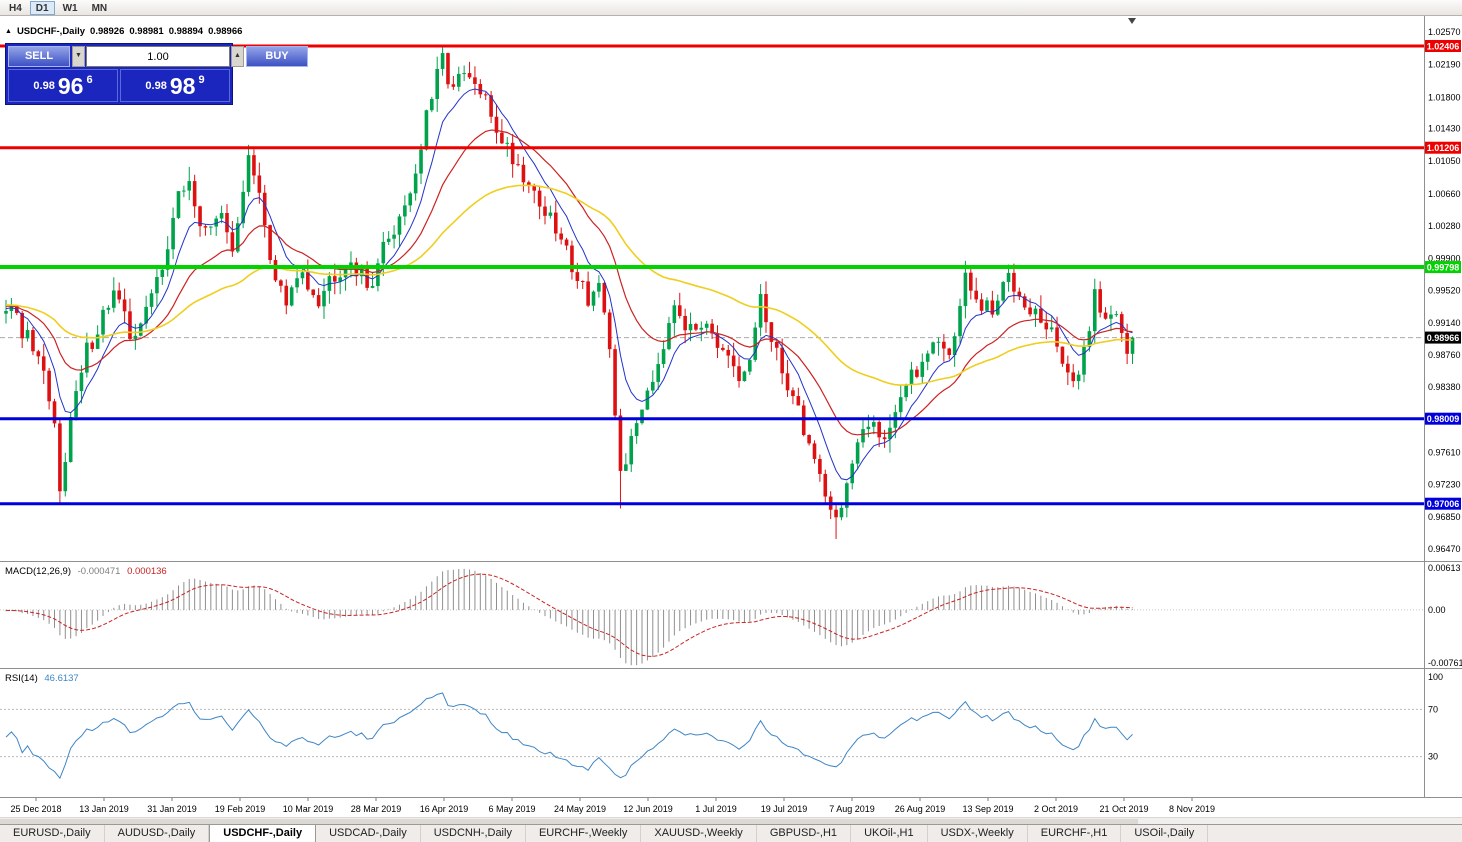  What do you see at coordinates (99, 8) in the screenshot?
I see `timeframe-button-mn: MN` at bounding box center [99, 8].